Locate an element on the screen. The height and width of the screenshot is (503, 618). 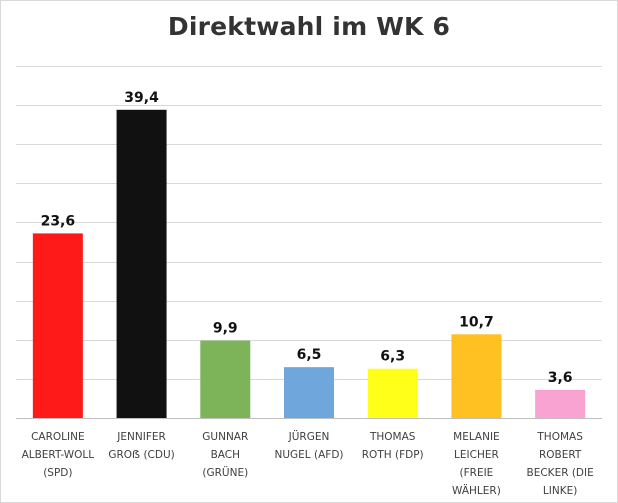
category-label-line: GUNNAR is located at coordinates (225, 437).